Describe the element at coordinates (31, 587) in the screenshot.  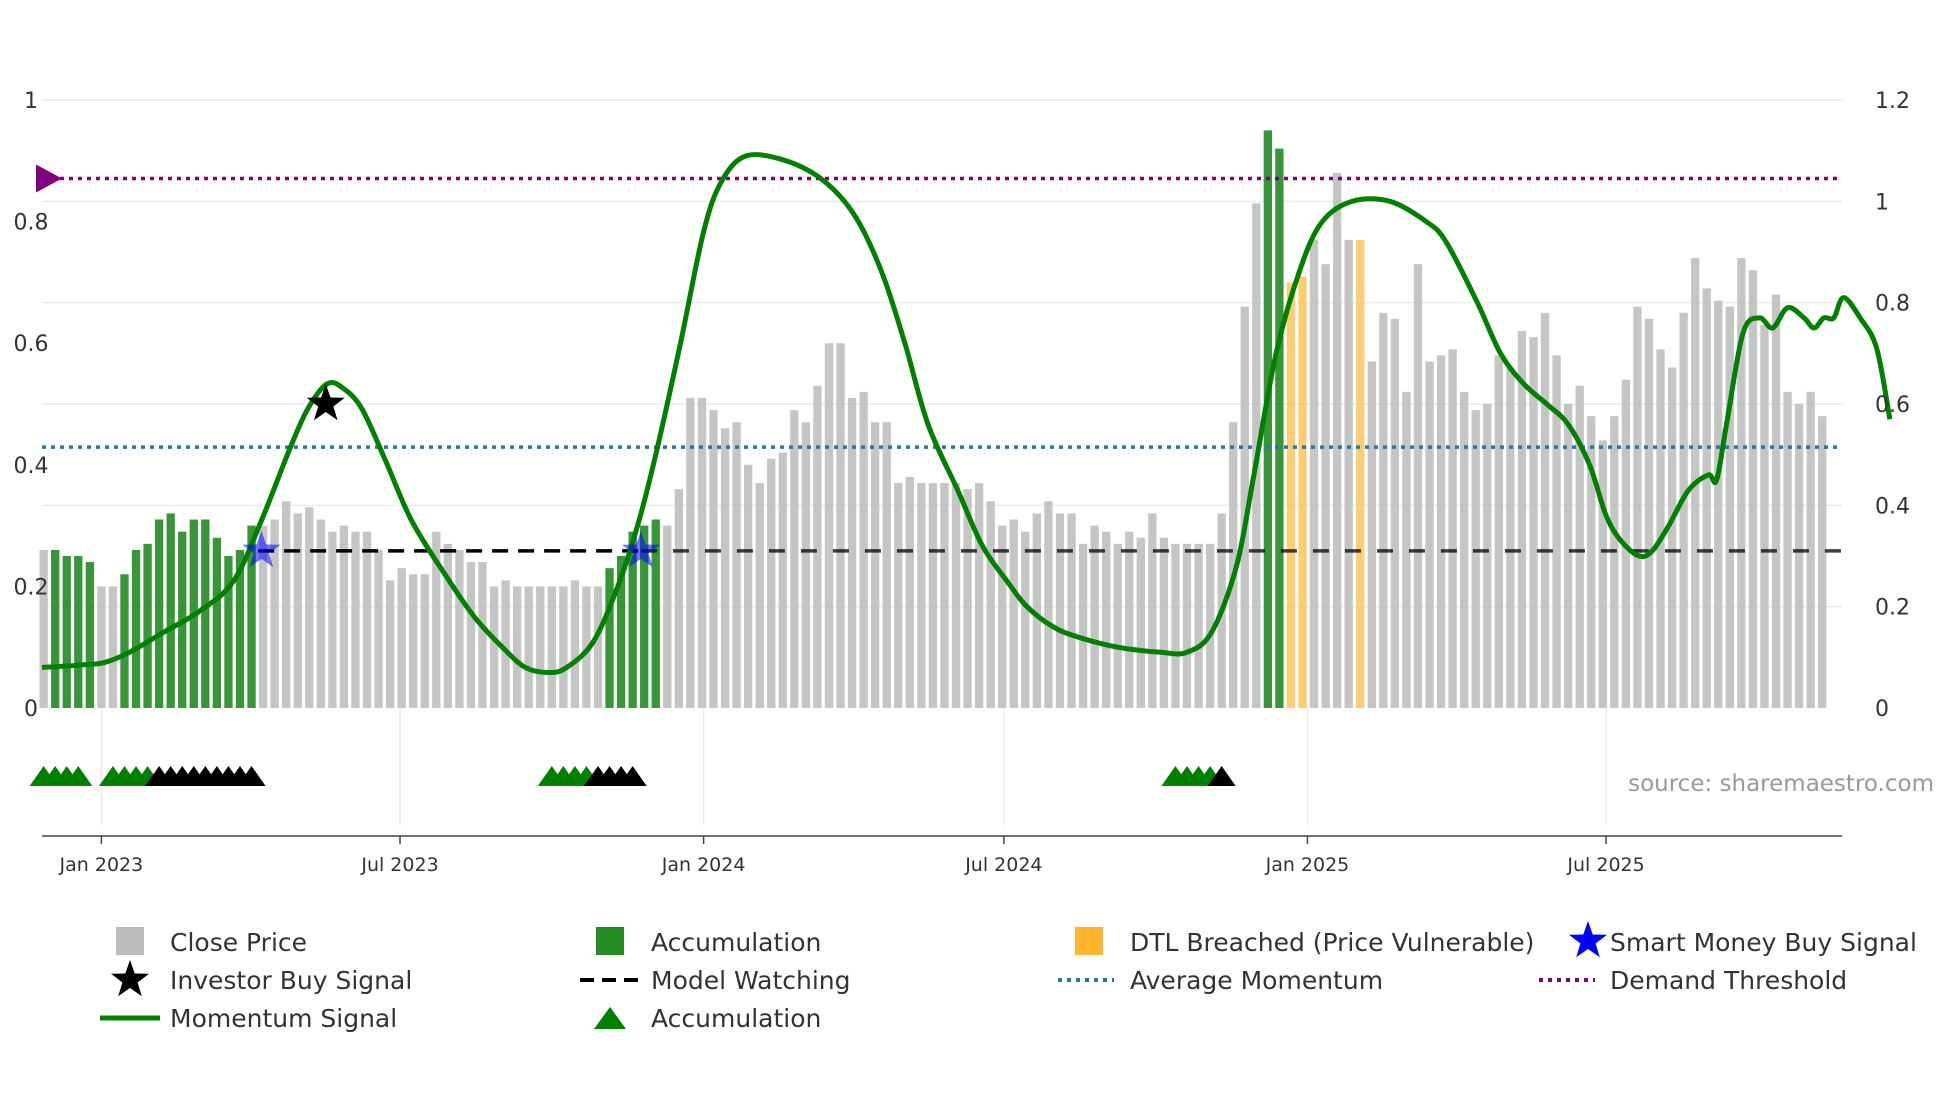
I see `left-axis-tick-label: 0.2` at that location.